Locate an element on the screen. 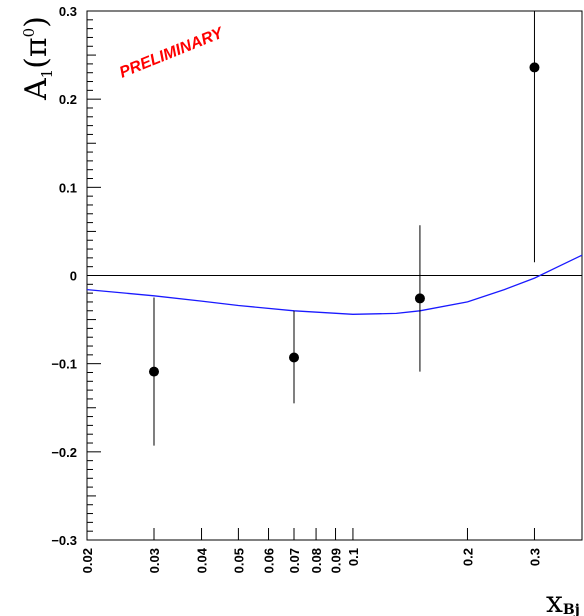 This screenshot has width=584, height=616. x-tick-label: 0.07 is located at coordinates (294, 560).